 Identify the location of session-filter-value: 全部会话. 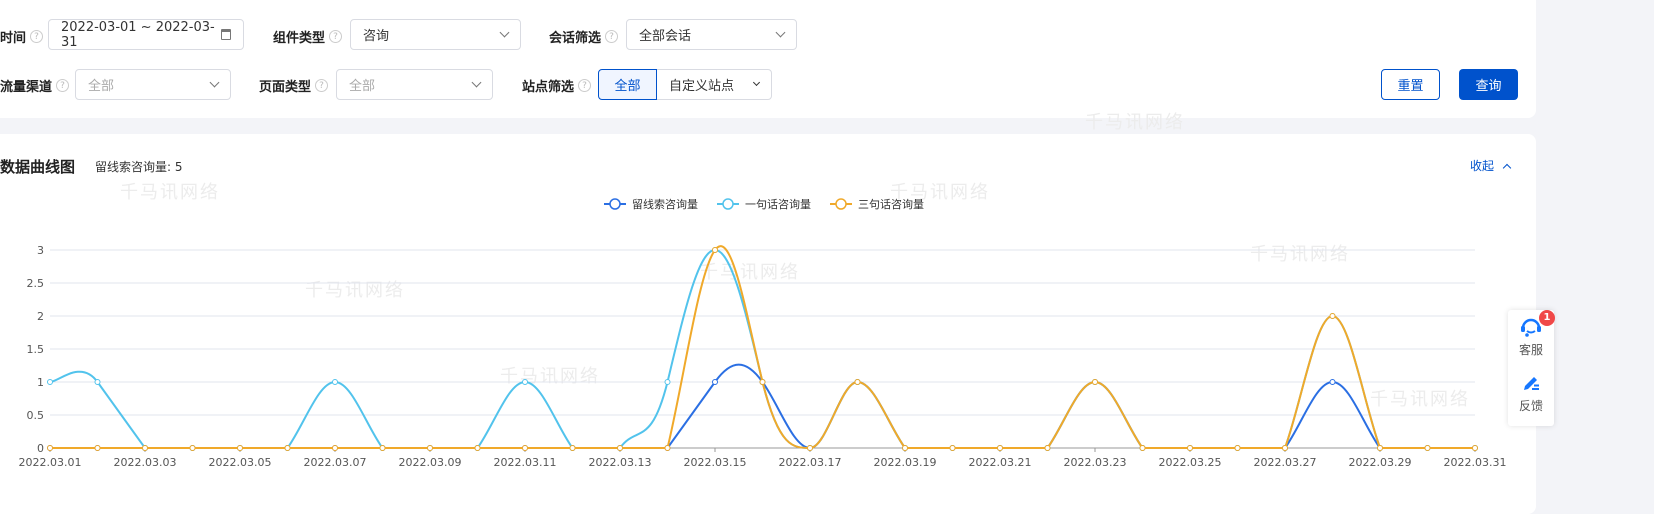
(665, 36).